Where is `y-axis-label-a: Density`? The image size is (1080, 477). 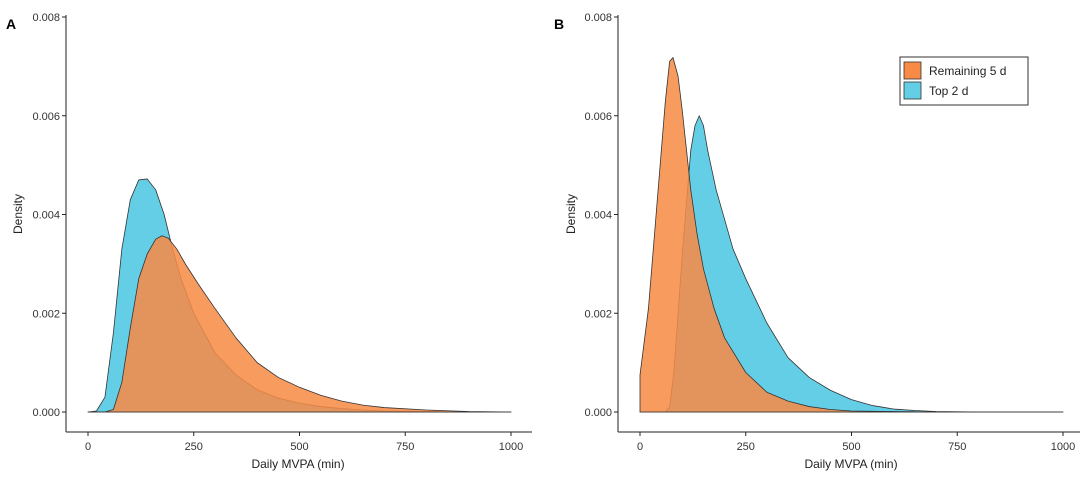
y-axis-label-a: Density is located at coordinates (18, 214).